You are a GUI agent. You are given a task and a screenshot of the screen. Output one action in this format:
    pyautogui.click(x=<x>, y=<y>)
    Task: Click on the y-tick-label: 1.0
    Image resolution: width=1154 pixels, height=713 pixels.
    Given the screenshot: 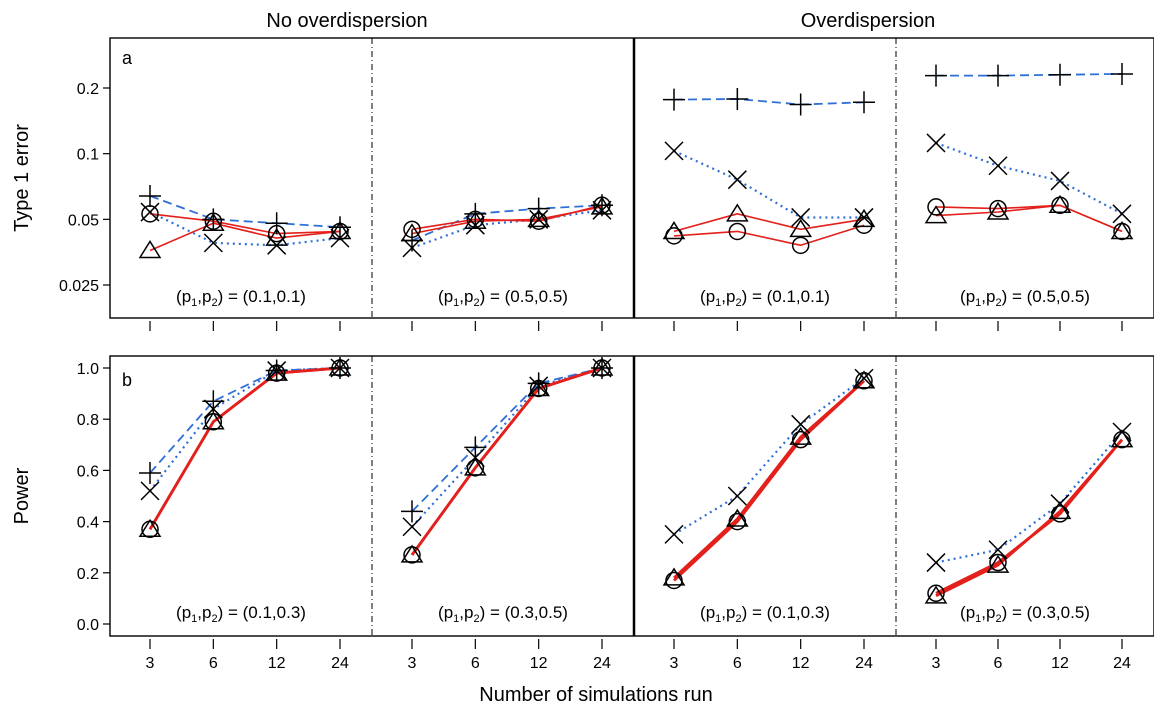 What is the action you would take?
    pyautogui.click(x=88, y=369)
    